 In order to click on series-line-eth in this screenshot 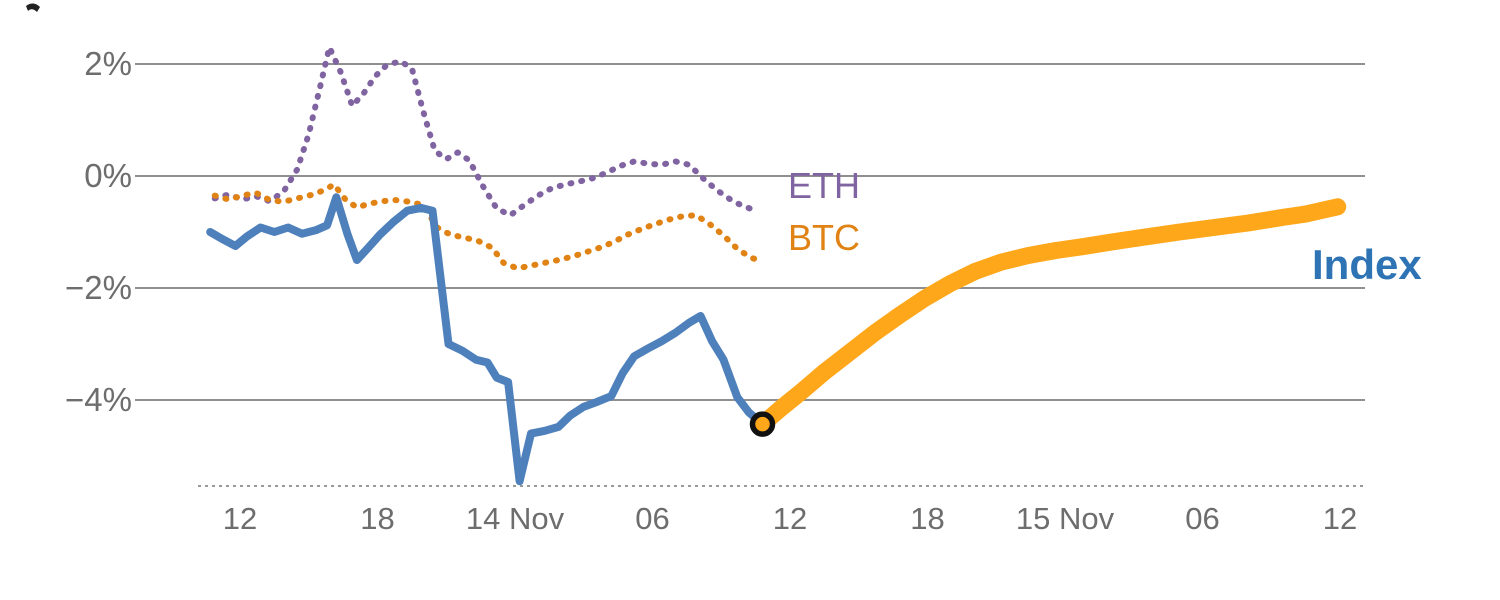, I will do `click(486, 131)`.